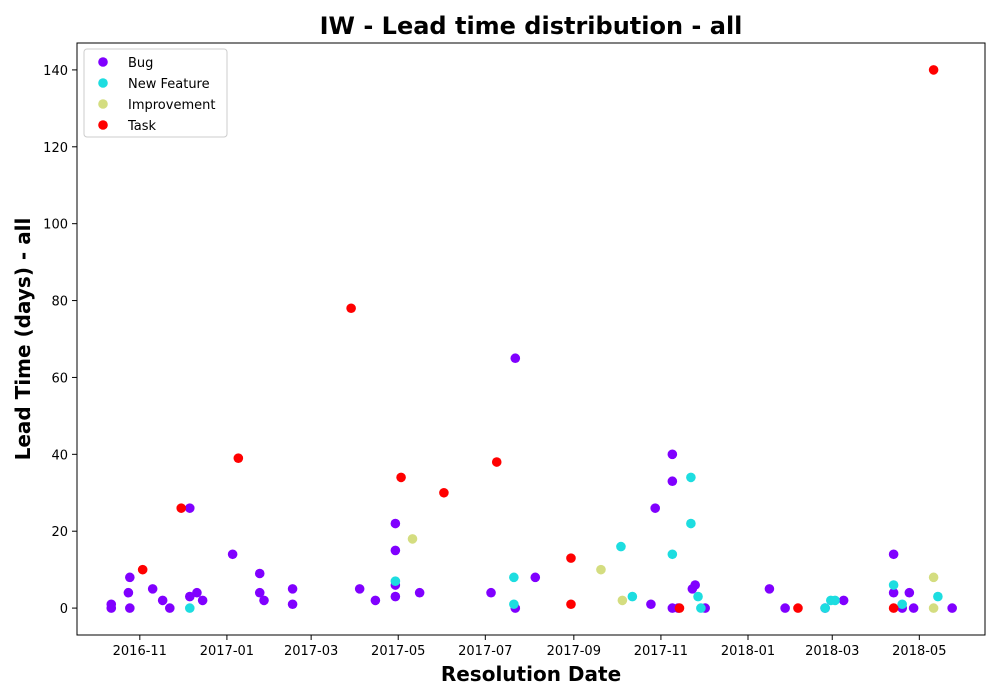 The image size is (1000, 700). Describe the element at coordinates (59, 378) in the screenshot. I see `y-tick-label: 60` at that location.